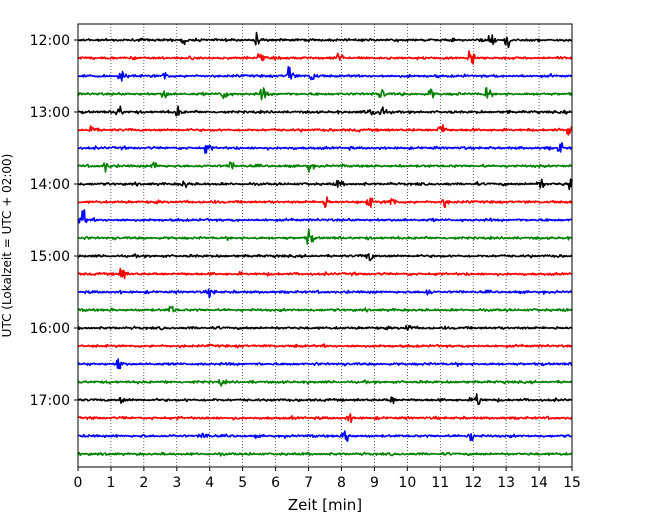  Describe the element at coordinates (473, 483) in the screenshot. I see `x-tick-label: 12` at that location.